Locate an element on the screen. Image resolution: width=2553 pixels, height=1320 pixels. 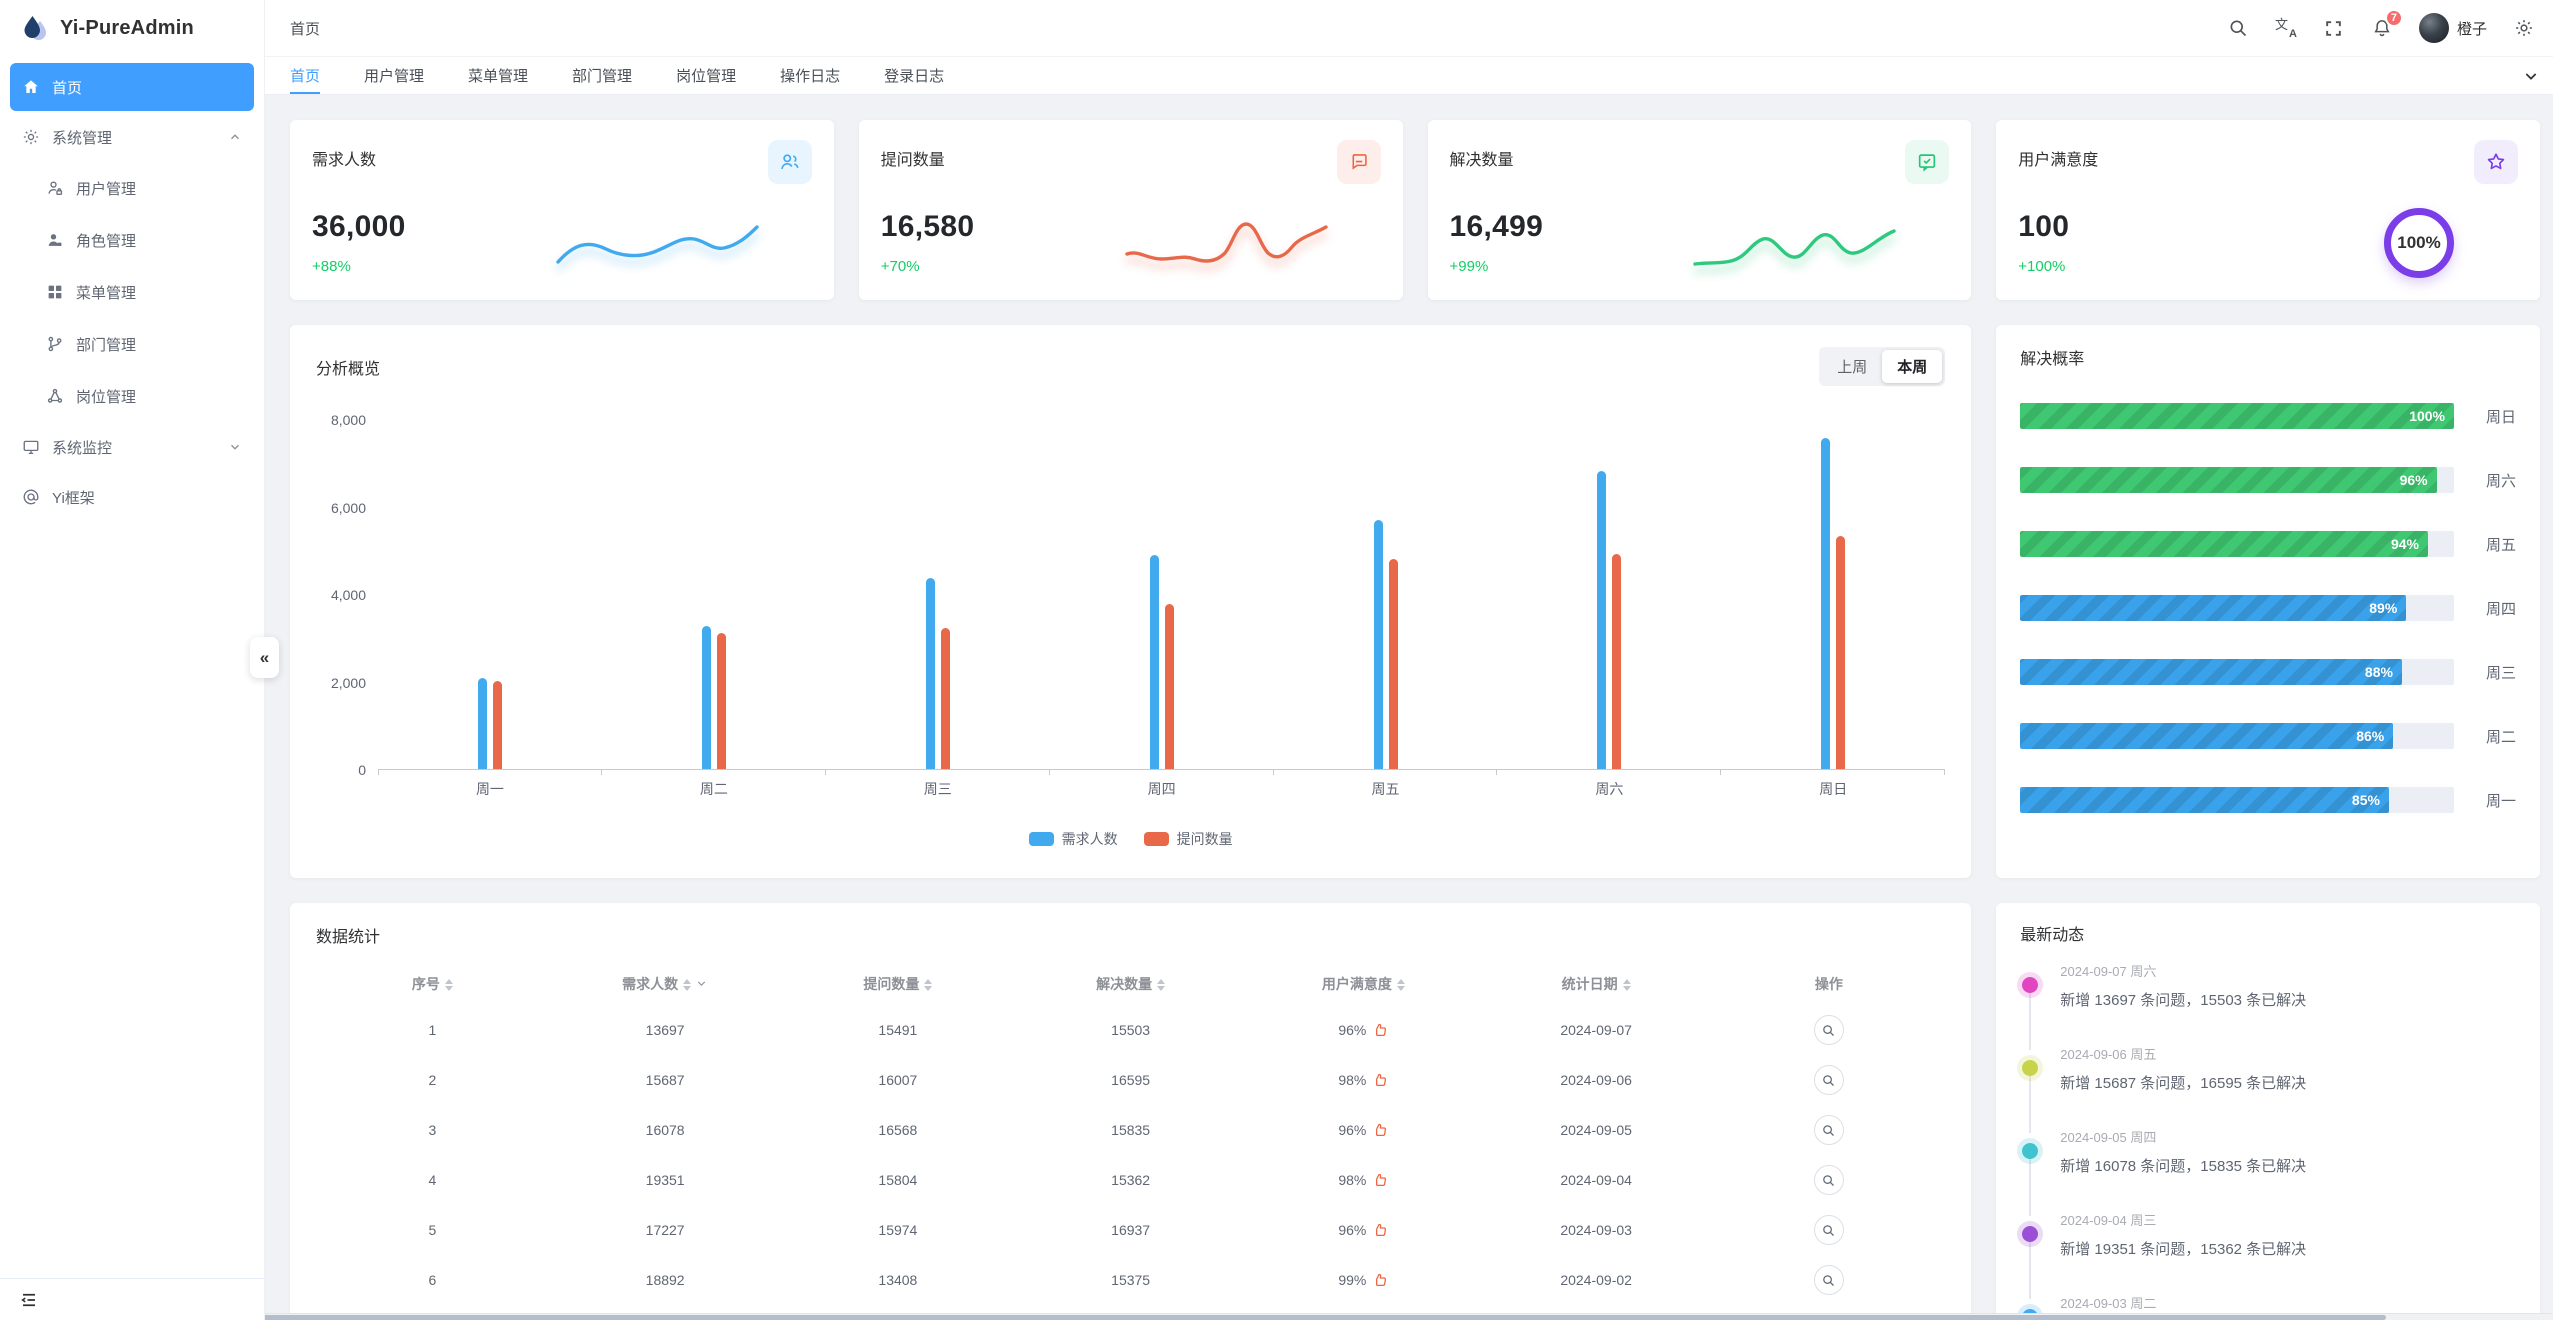
fullscreen-icon is located at coordinates (2334, 28).